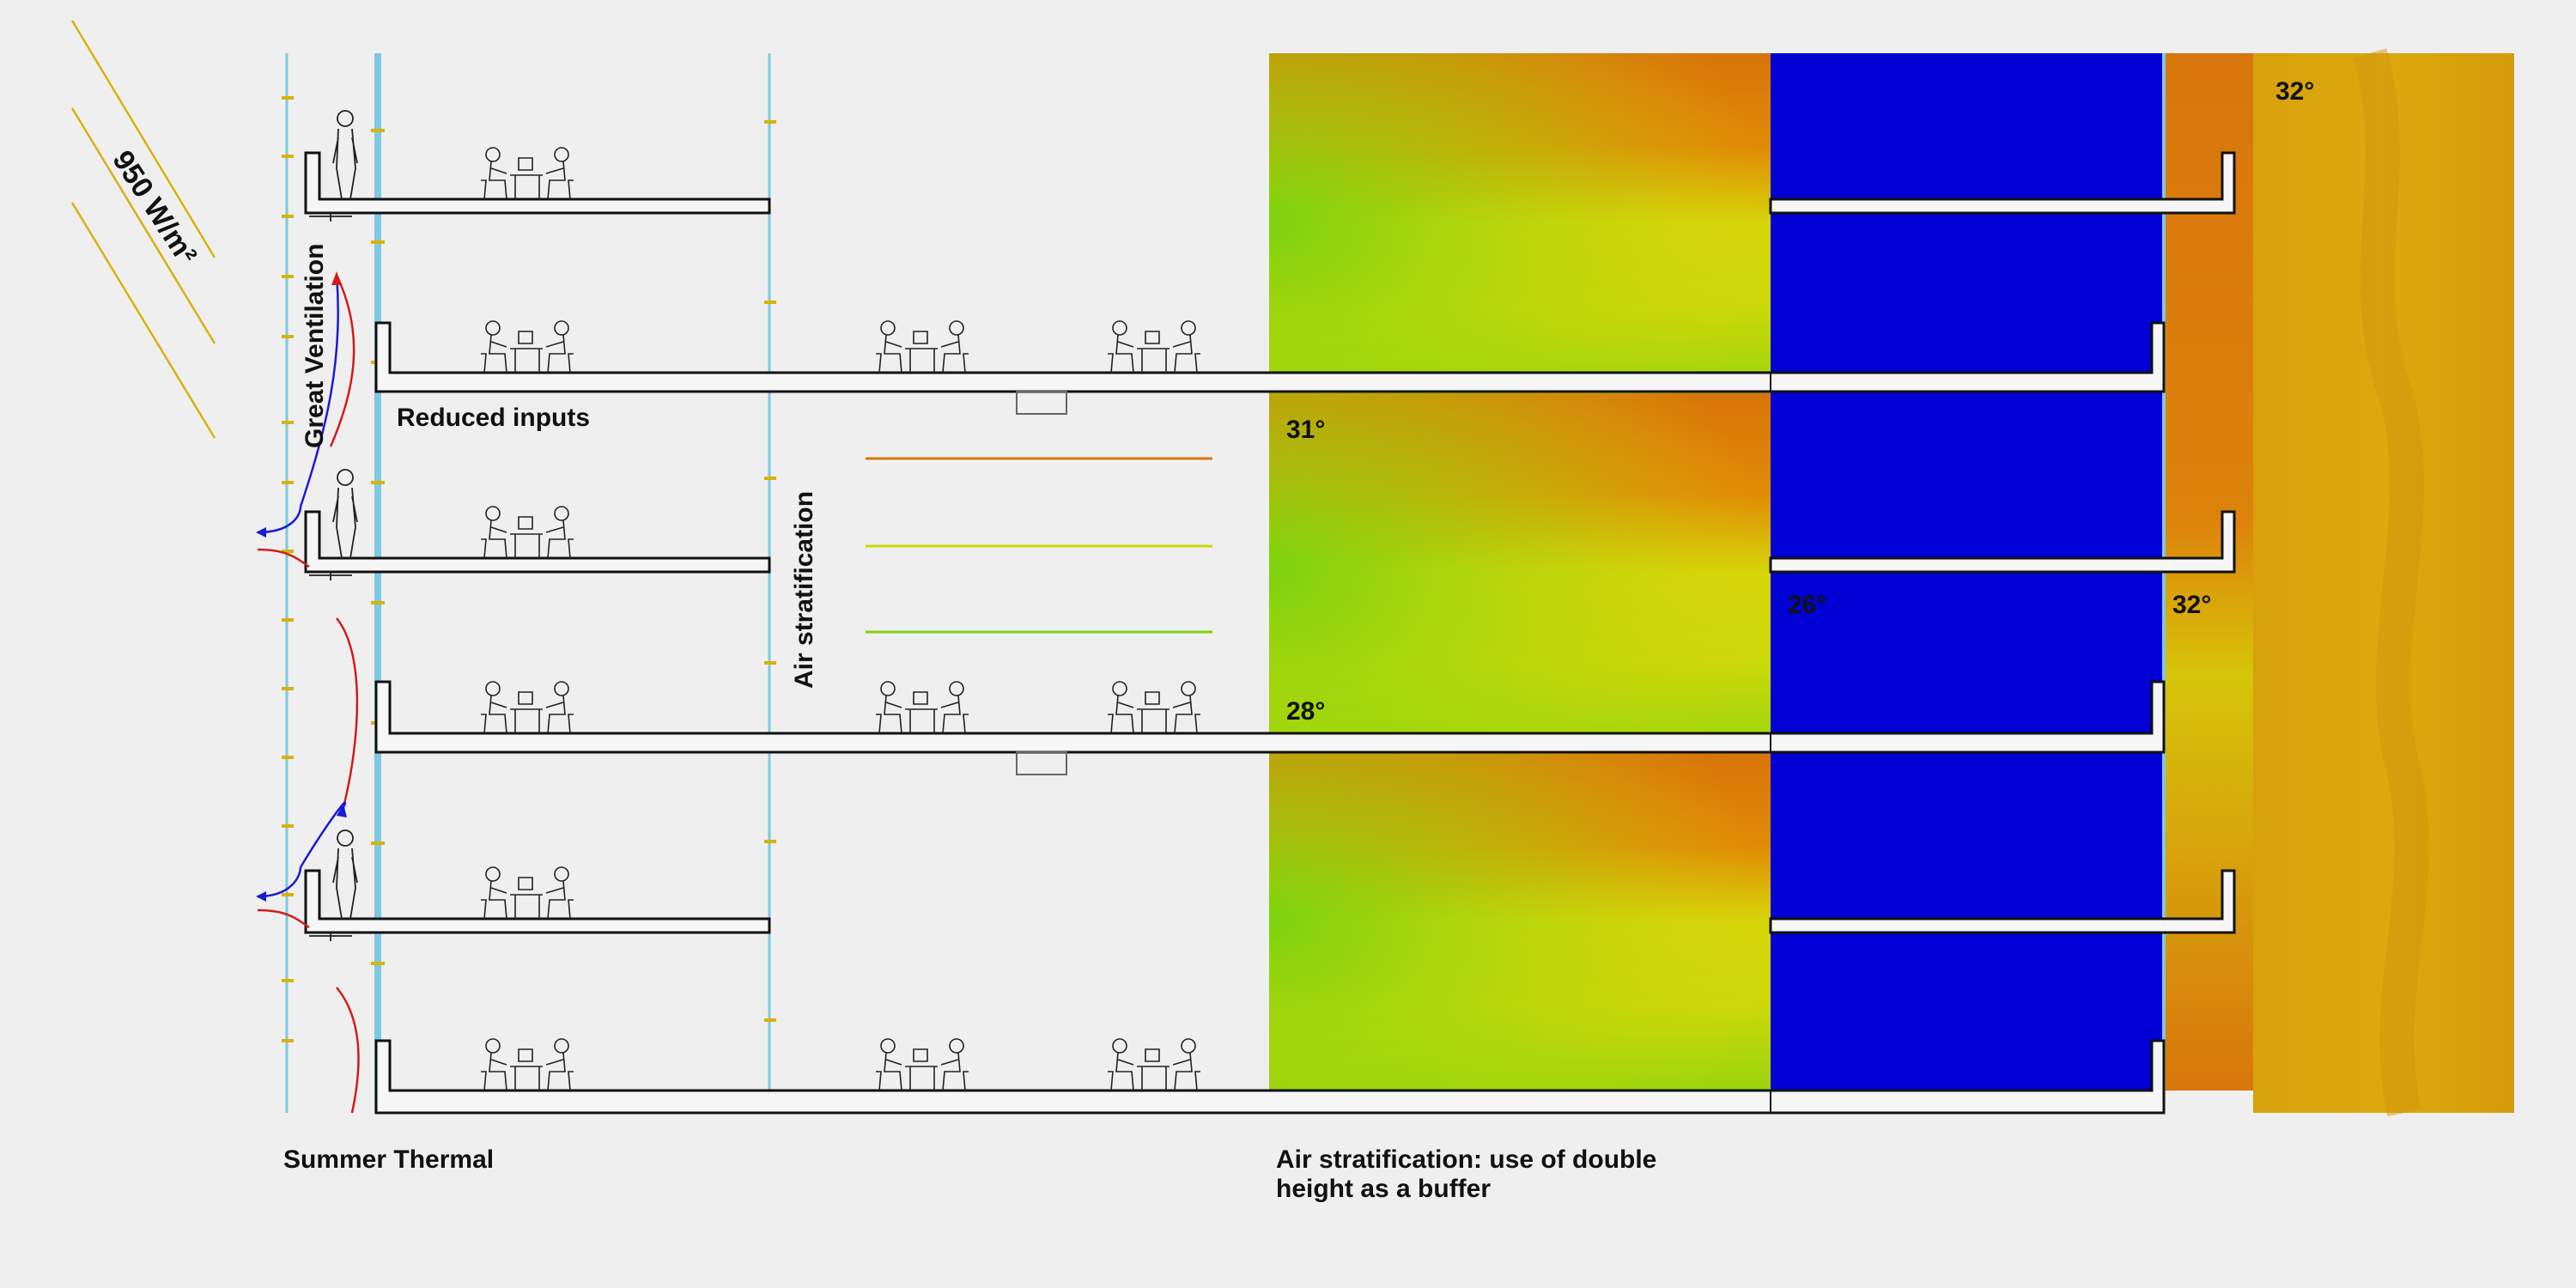  What do you see at coordinates (1466, 1159) in the screenshot?
I see `caption-line-1: Air stratification: use of double` at bounding box center [1466, 1159].